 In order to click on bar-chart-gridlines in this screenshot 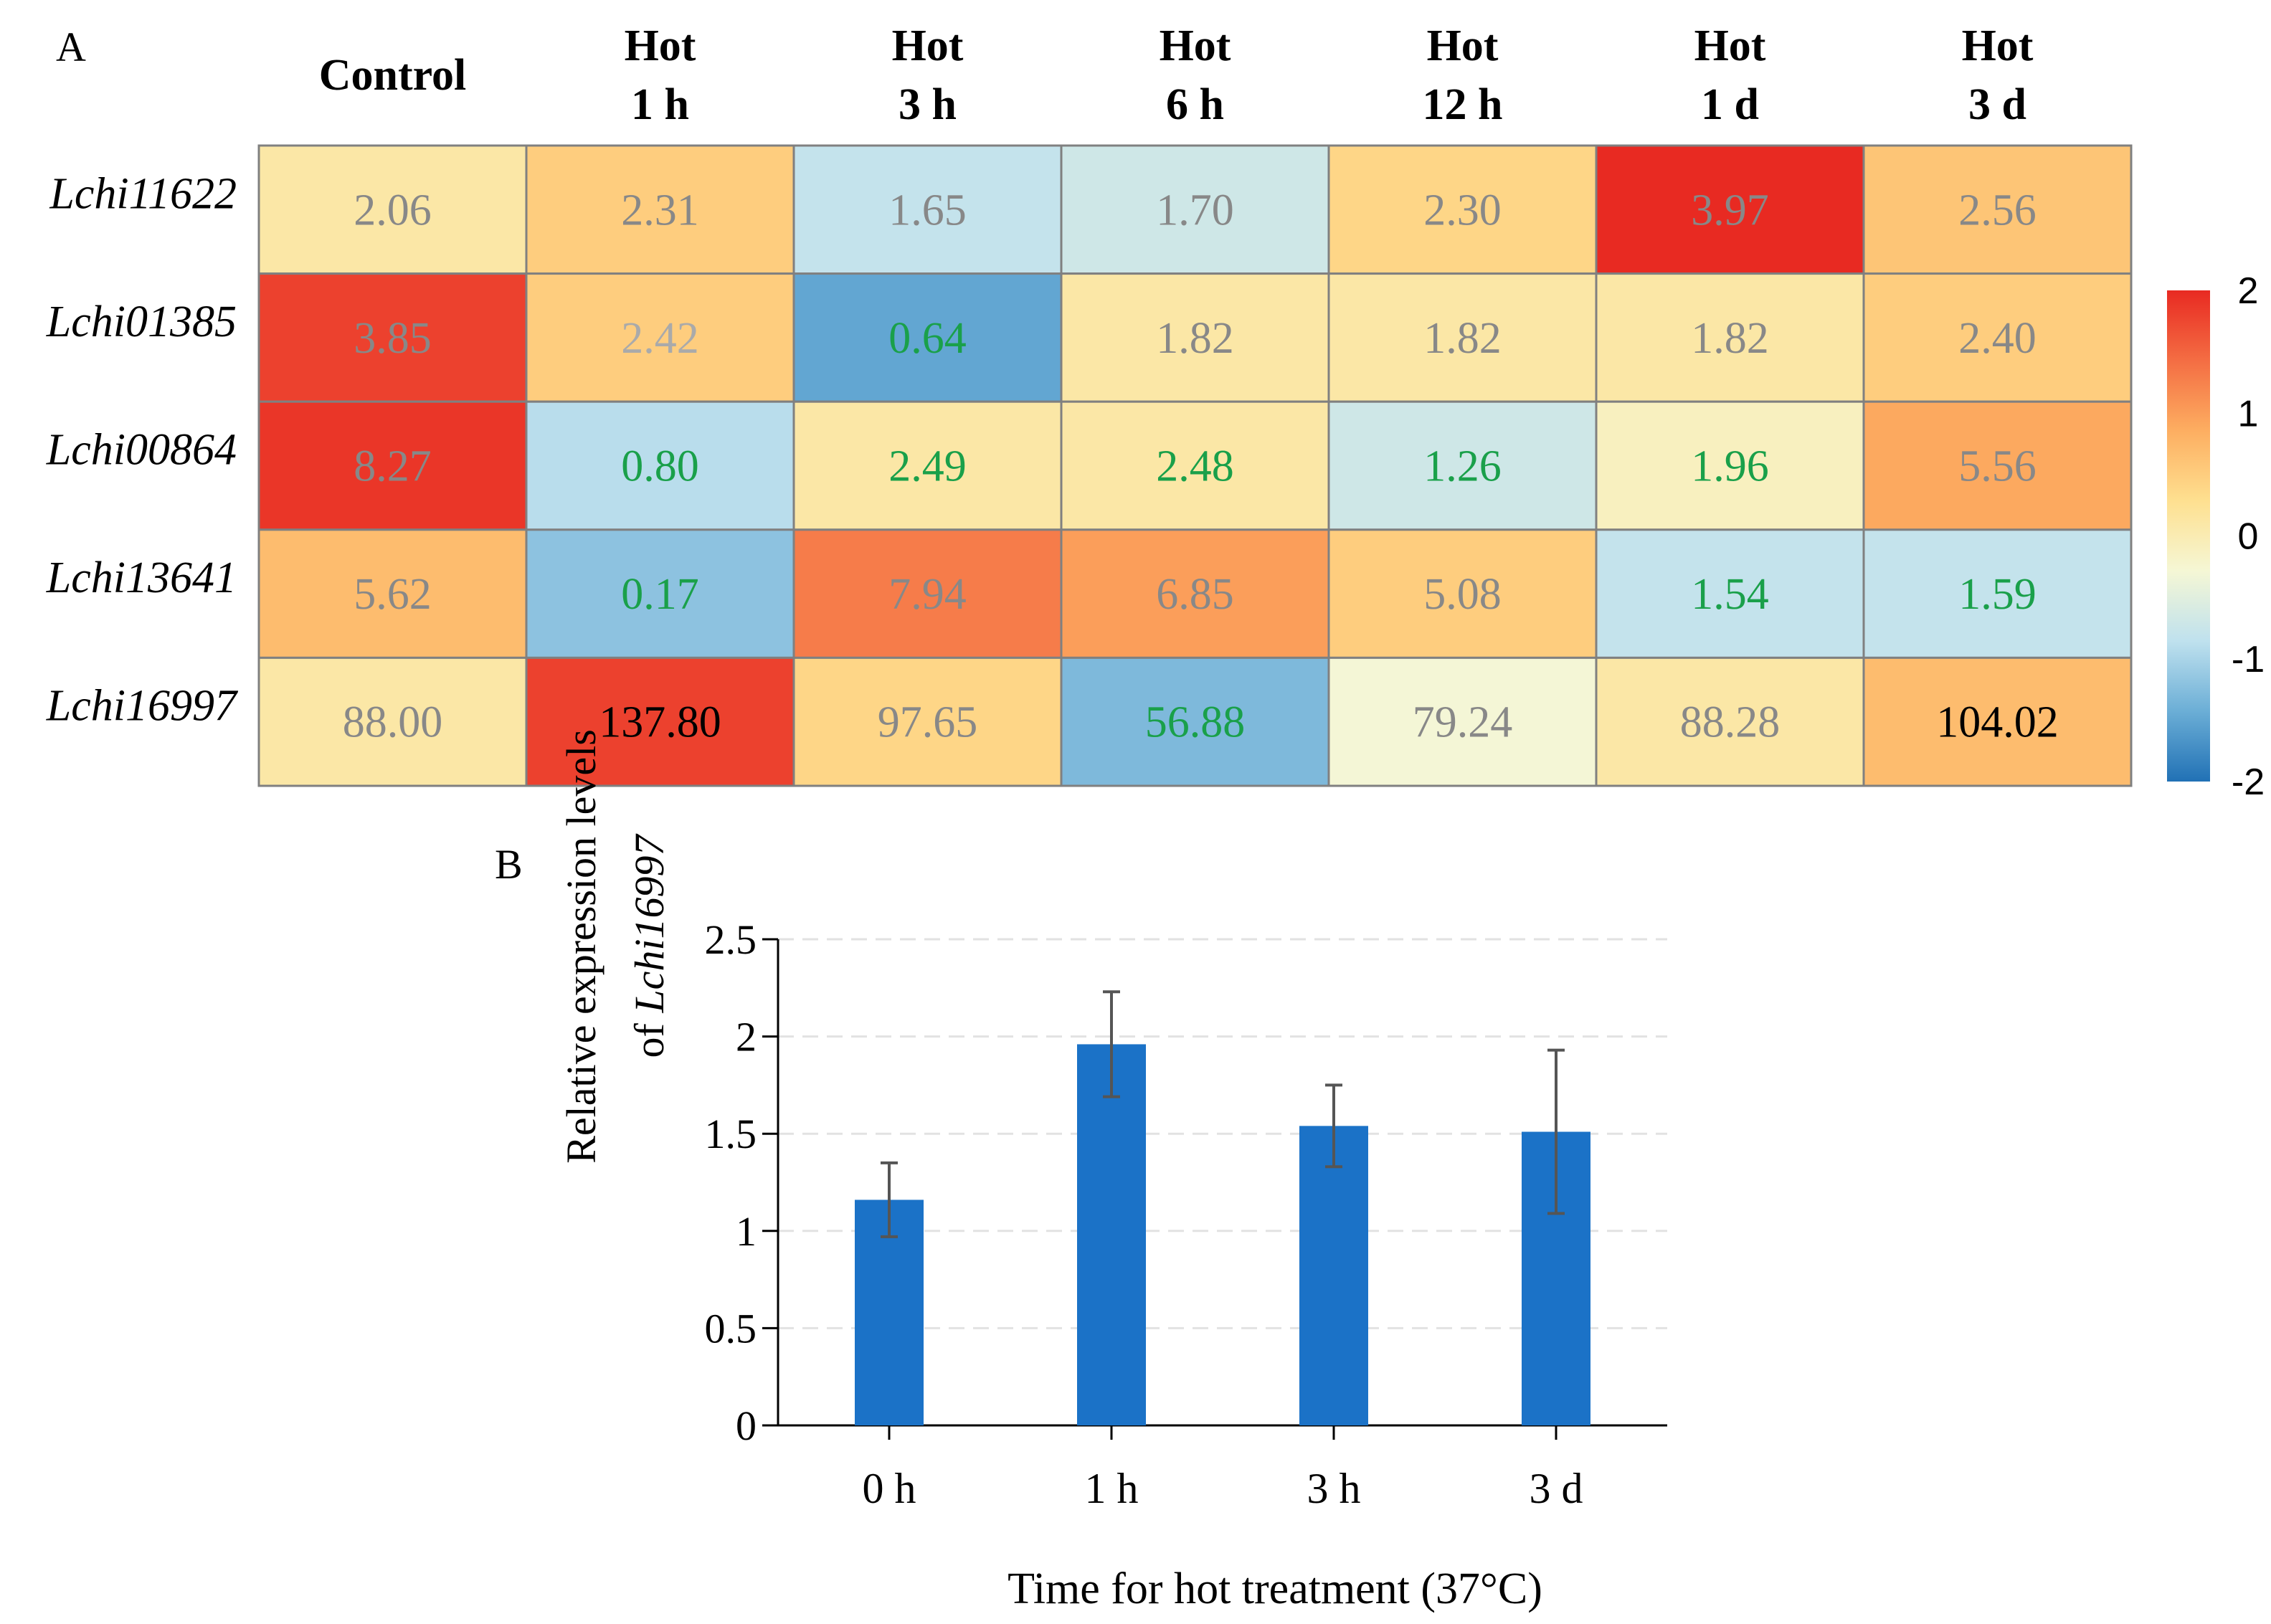, I will do `click(1223, 1133)`.